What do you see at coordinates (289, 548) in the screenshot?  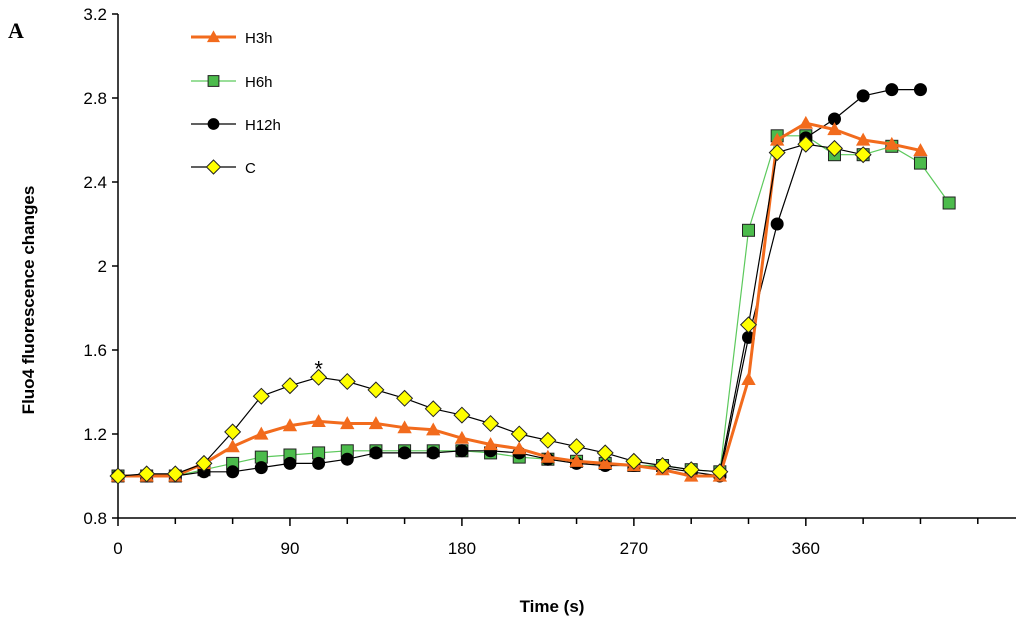 I see `x-tick-label: 90` at bounding box center [289, 548].